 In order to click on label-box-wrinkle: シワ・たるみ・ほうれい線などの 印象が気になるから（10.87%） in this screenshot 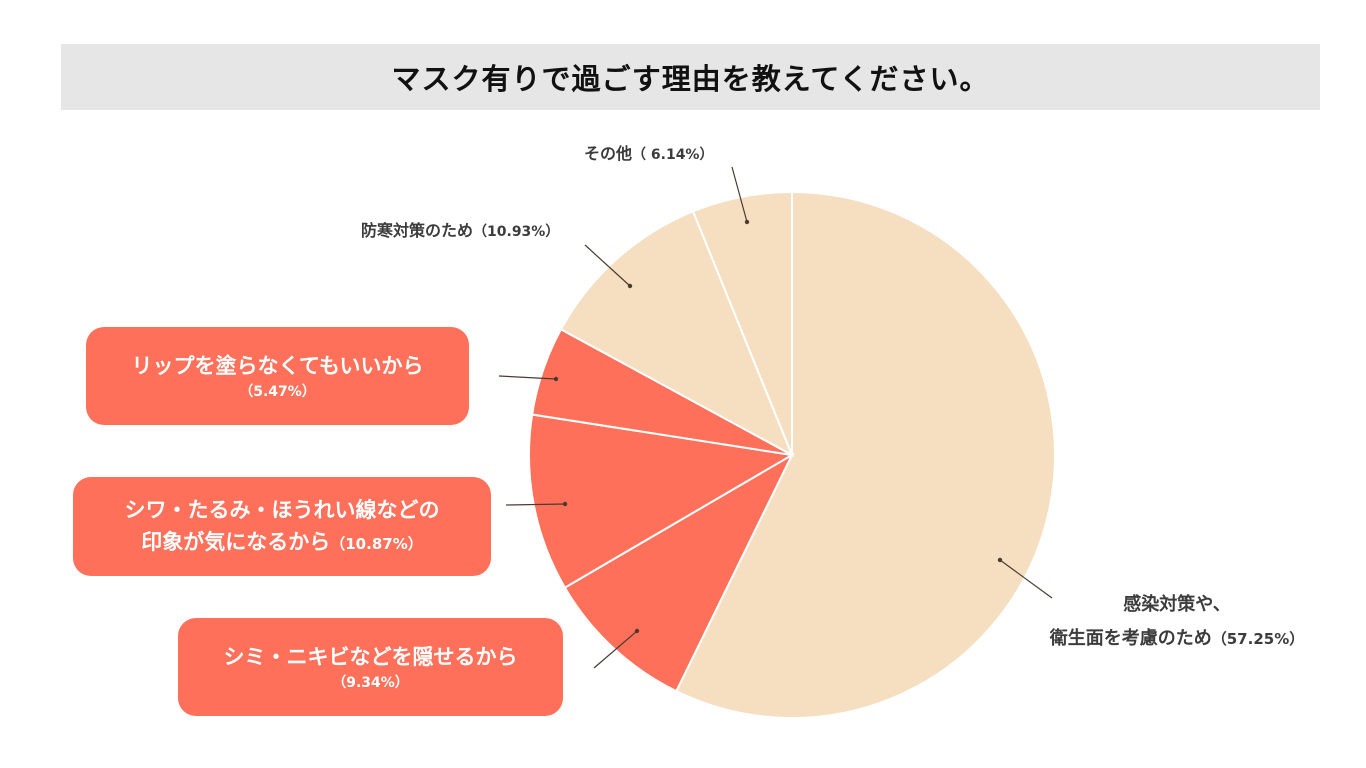, I will do `click(282, 526)`.